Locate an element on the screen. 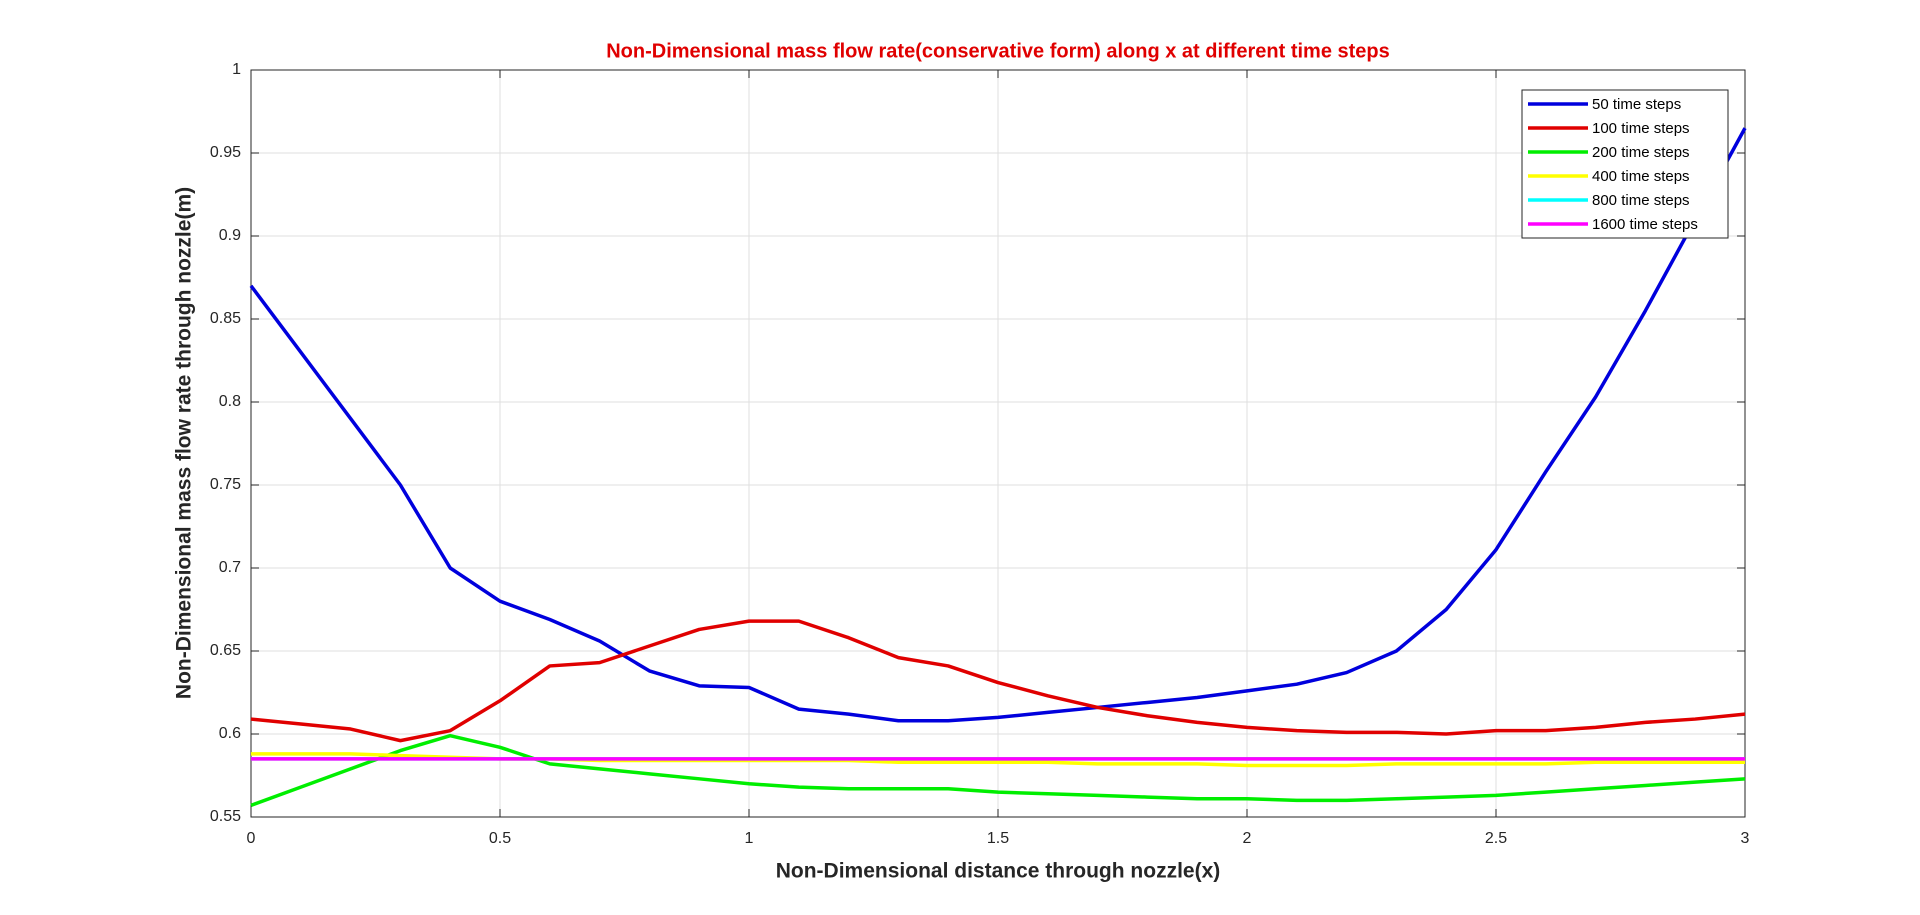 The width and height of the screenshot is (1920, 915). legend-label: 50 time steps is located at coordinates (1636, 104).